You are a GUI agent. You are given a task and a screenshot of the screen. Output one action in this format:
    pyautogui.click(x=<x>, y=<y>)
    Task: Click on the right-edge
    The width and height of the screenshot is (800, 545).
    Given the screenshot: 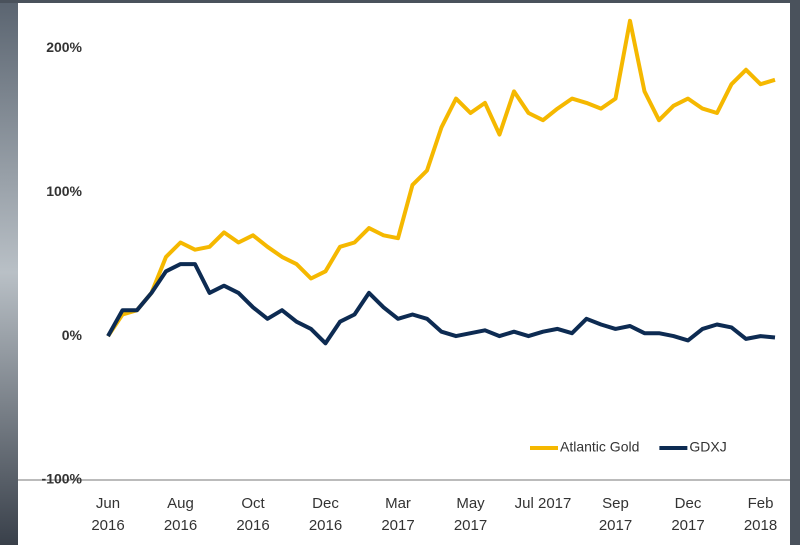 What is the action you would take?
    pyautogui.click(x=795, y=272)
    